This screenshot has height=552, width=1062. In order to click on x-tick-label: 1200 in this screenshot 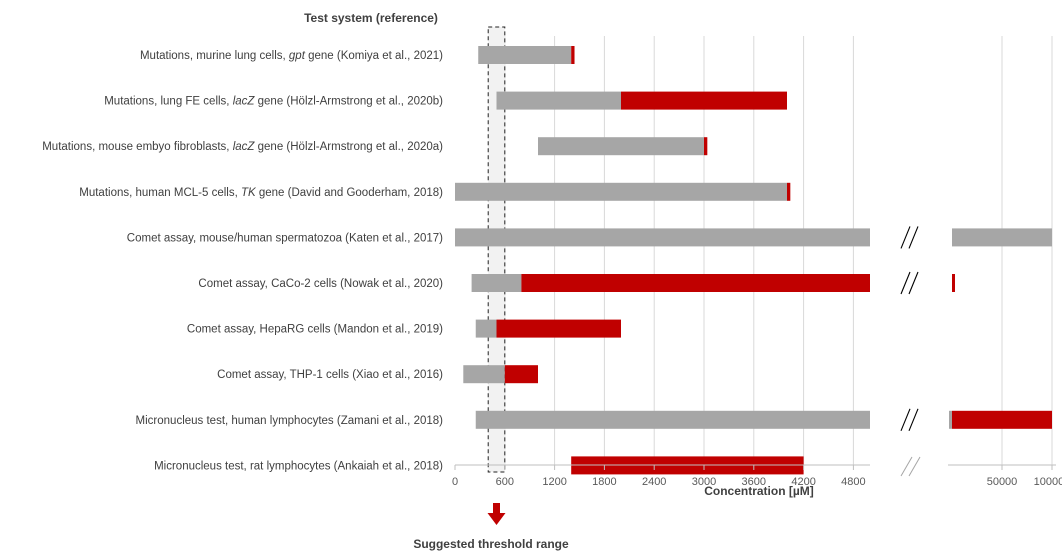, I will do `click(554, 482)`.